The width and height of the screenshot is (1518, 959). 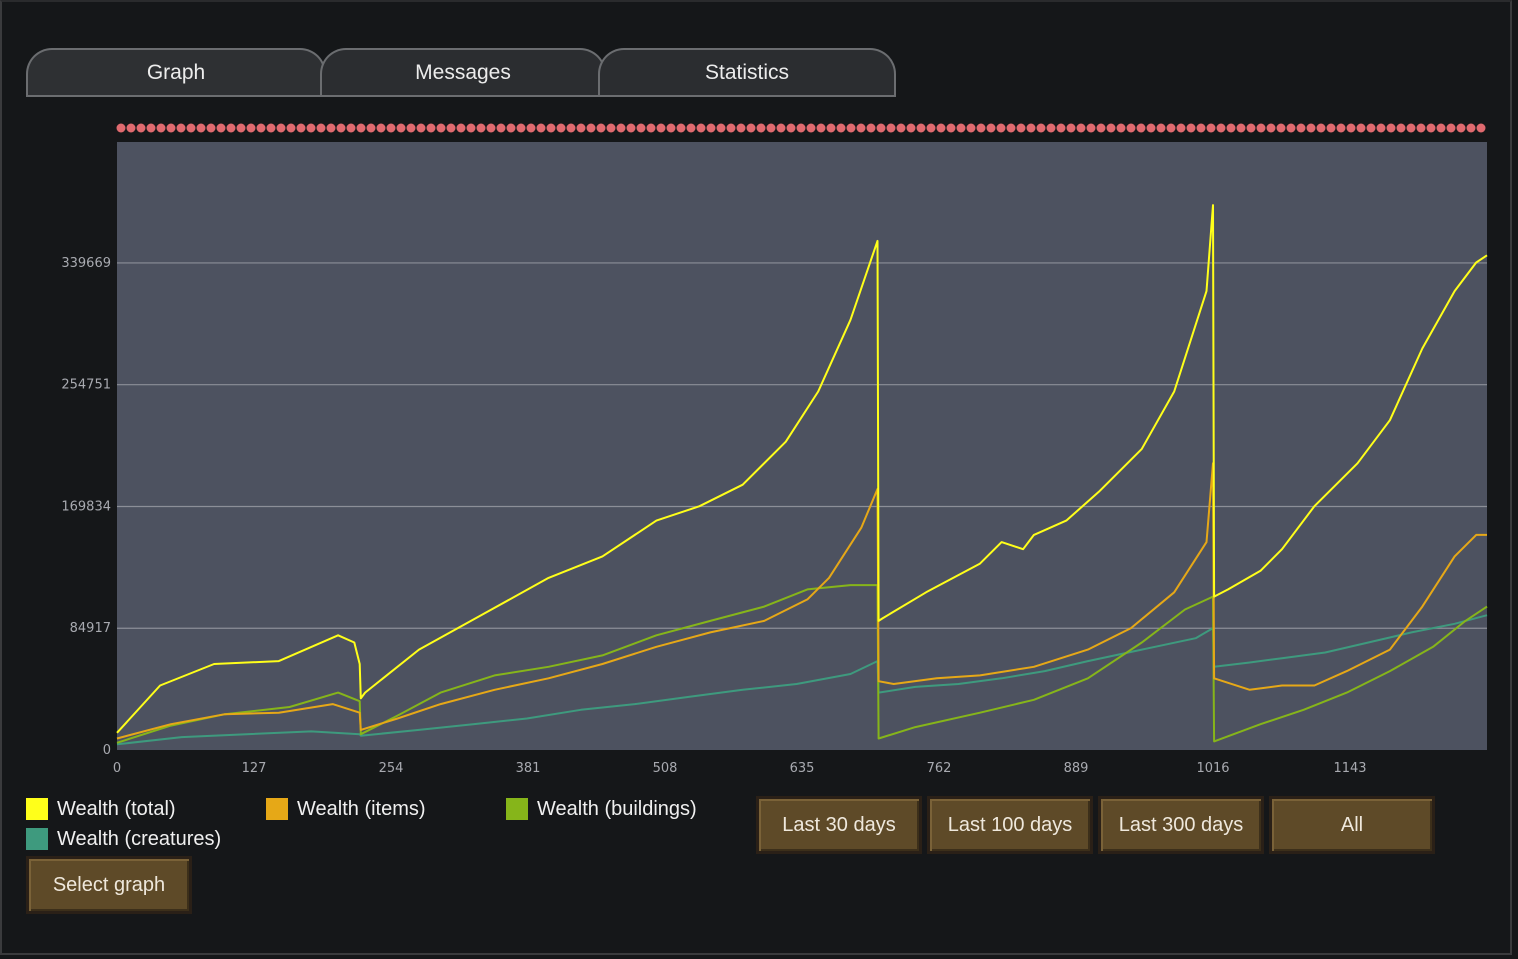 I want to click on legend-item-wealth-creatures: Wealth (creatures), so click(x=123, y=839).